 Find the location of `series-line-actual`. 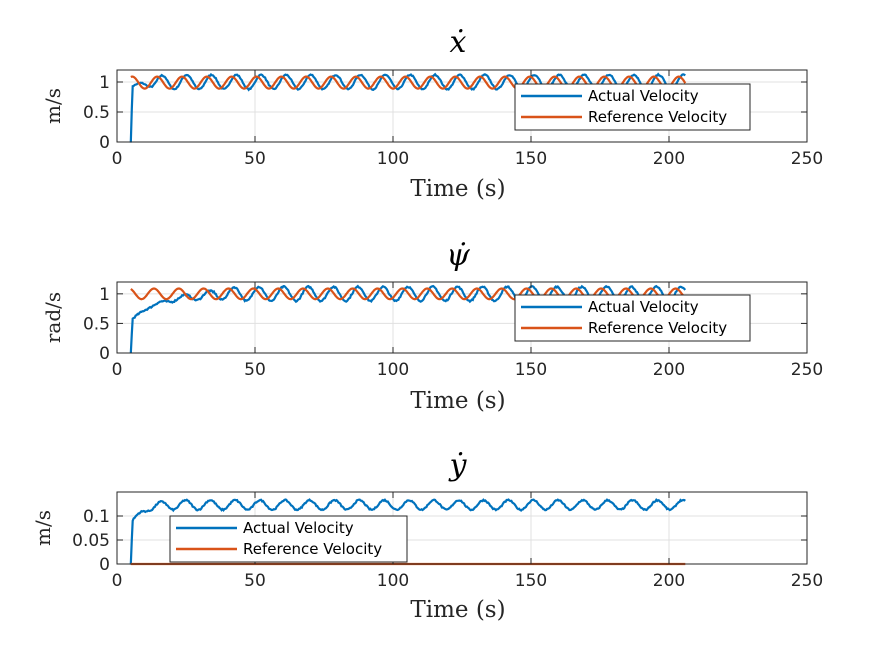

series-line-actual is located at coordinates (407, 531).